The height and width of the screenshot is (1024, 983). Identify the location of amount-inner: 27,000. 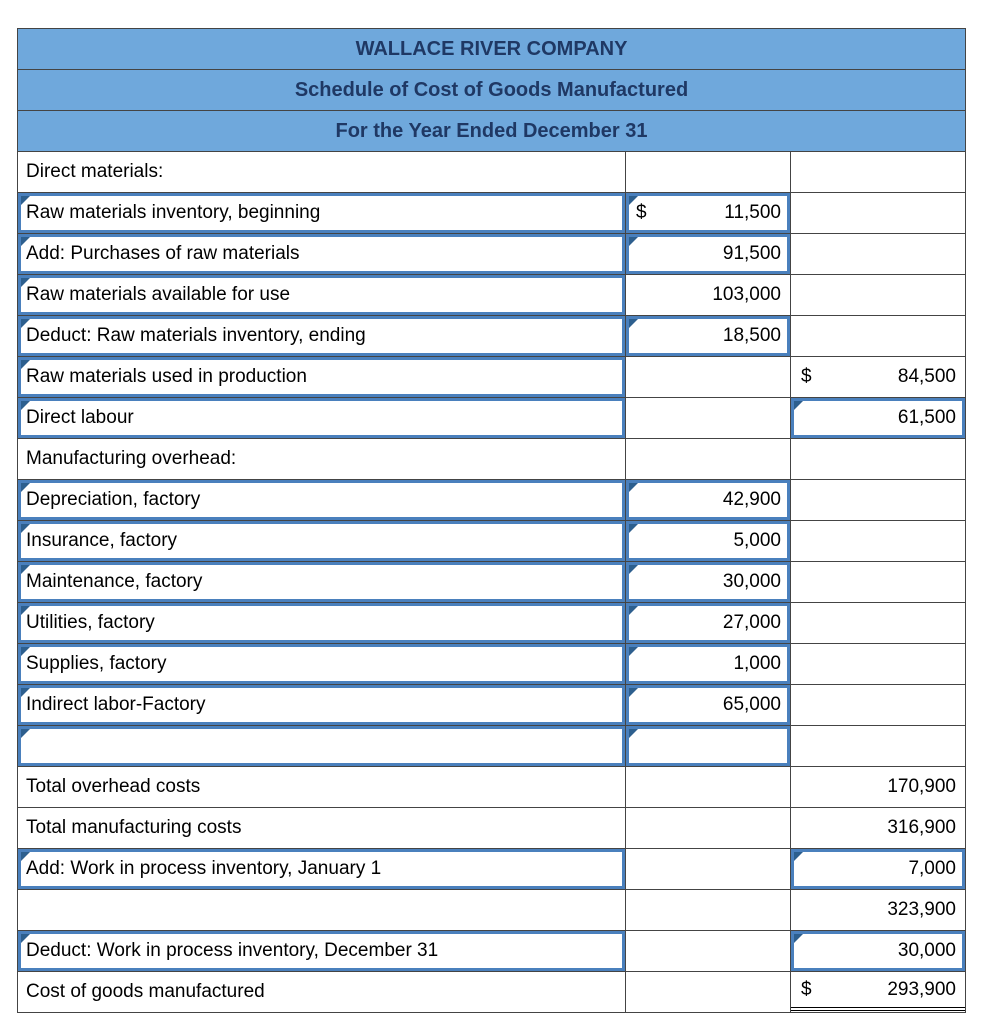
(708, 623).